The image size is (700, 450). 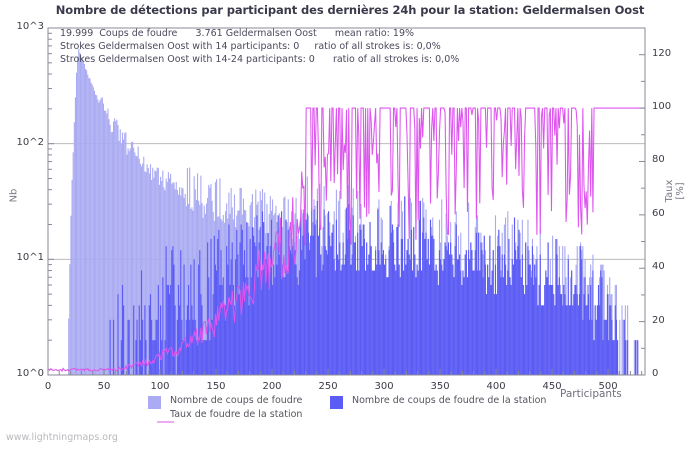 What do you see at coordinates (608, 386) in the screenshot?
I see `x-axis-tick: 500` at bounding box center [608, 386].